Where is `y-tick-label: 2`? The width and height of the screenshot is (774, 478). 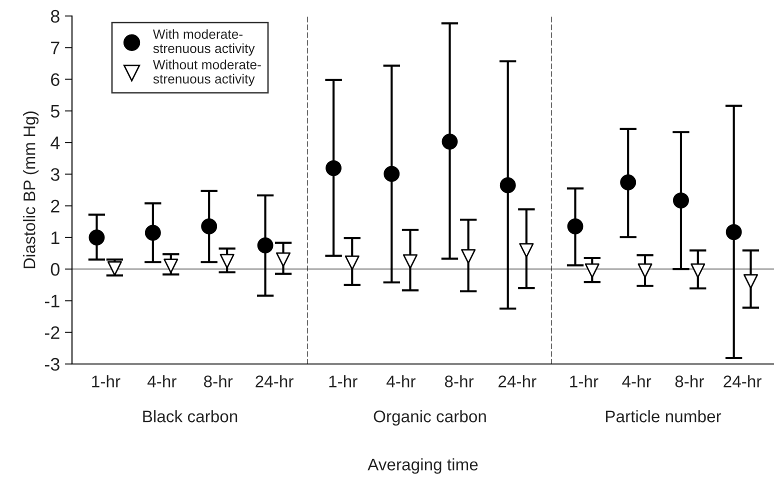 y-tick-label: 2 is located at coordinates (55, 206).